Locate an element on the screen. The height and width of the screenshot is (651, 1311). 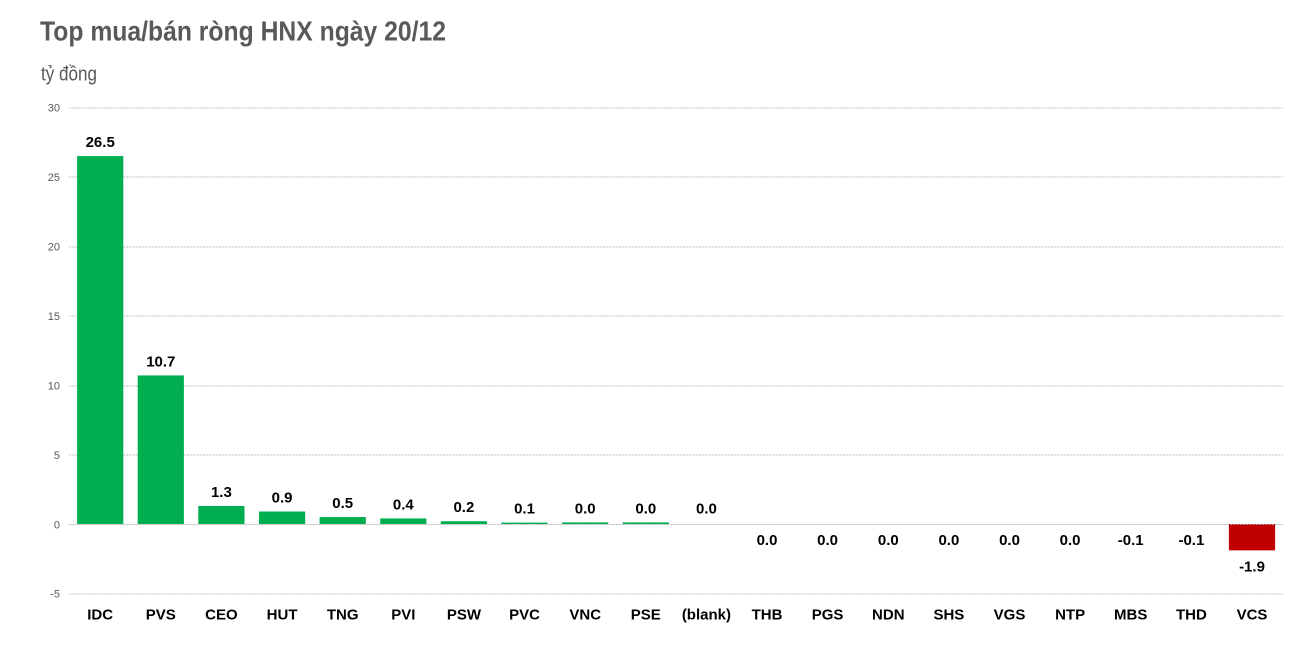
svg-text: CEO is located at coordinates (221, 615).